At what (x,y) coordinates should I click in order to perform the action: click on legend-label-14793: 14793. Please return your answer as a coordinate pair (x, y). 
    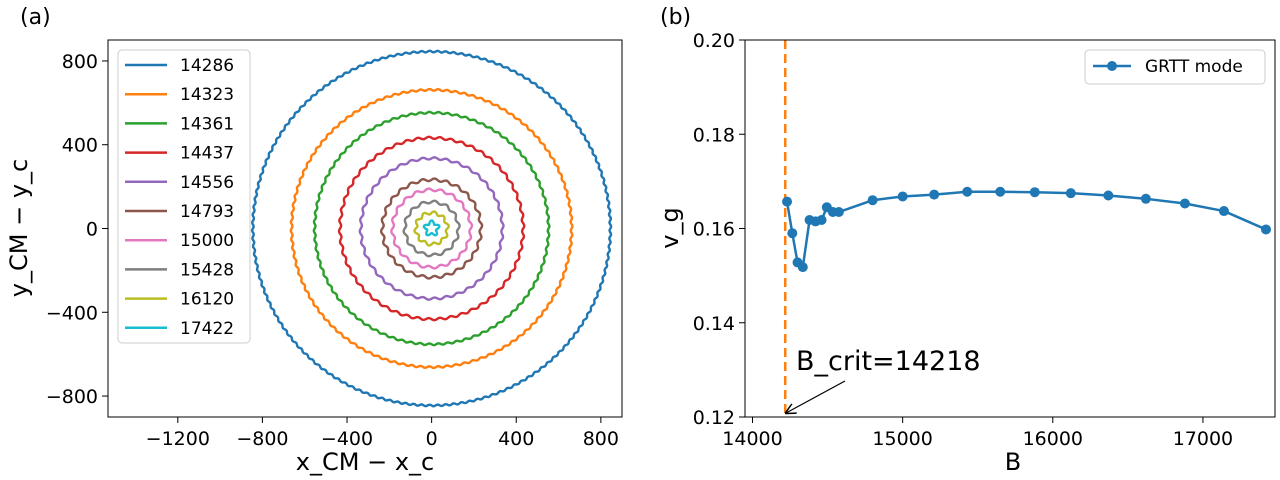
    Looking at the image, I should click on (207, 212).